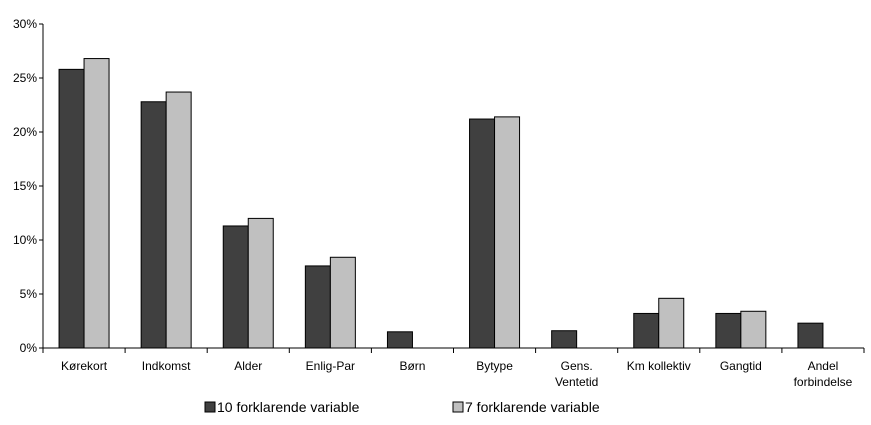  I want to click on x-tick-label: Gangtid, so click(741, 366).